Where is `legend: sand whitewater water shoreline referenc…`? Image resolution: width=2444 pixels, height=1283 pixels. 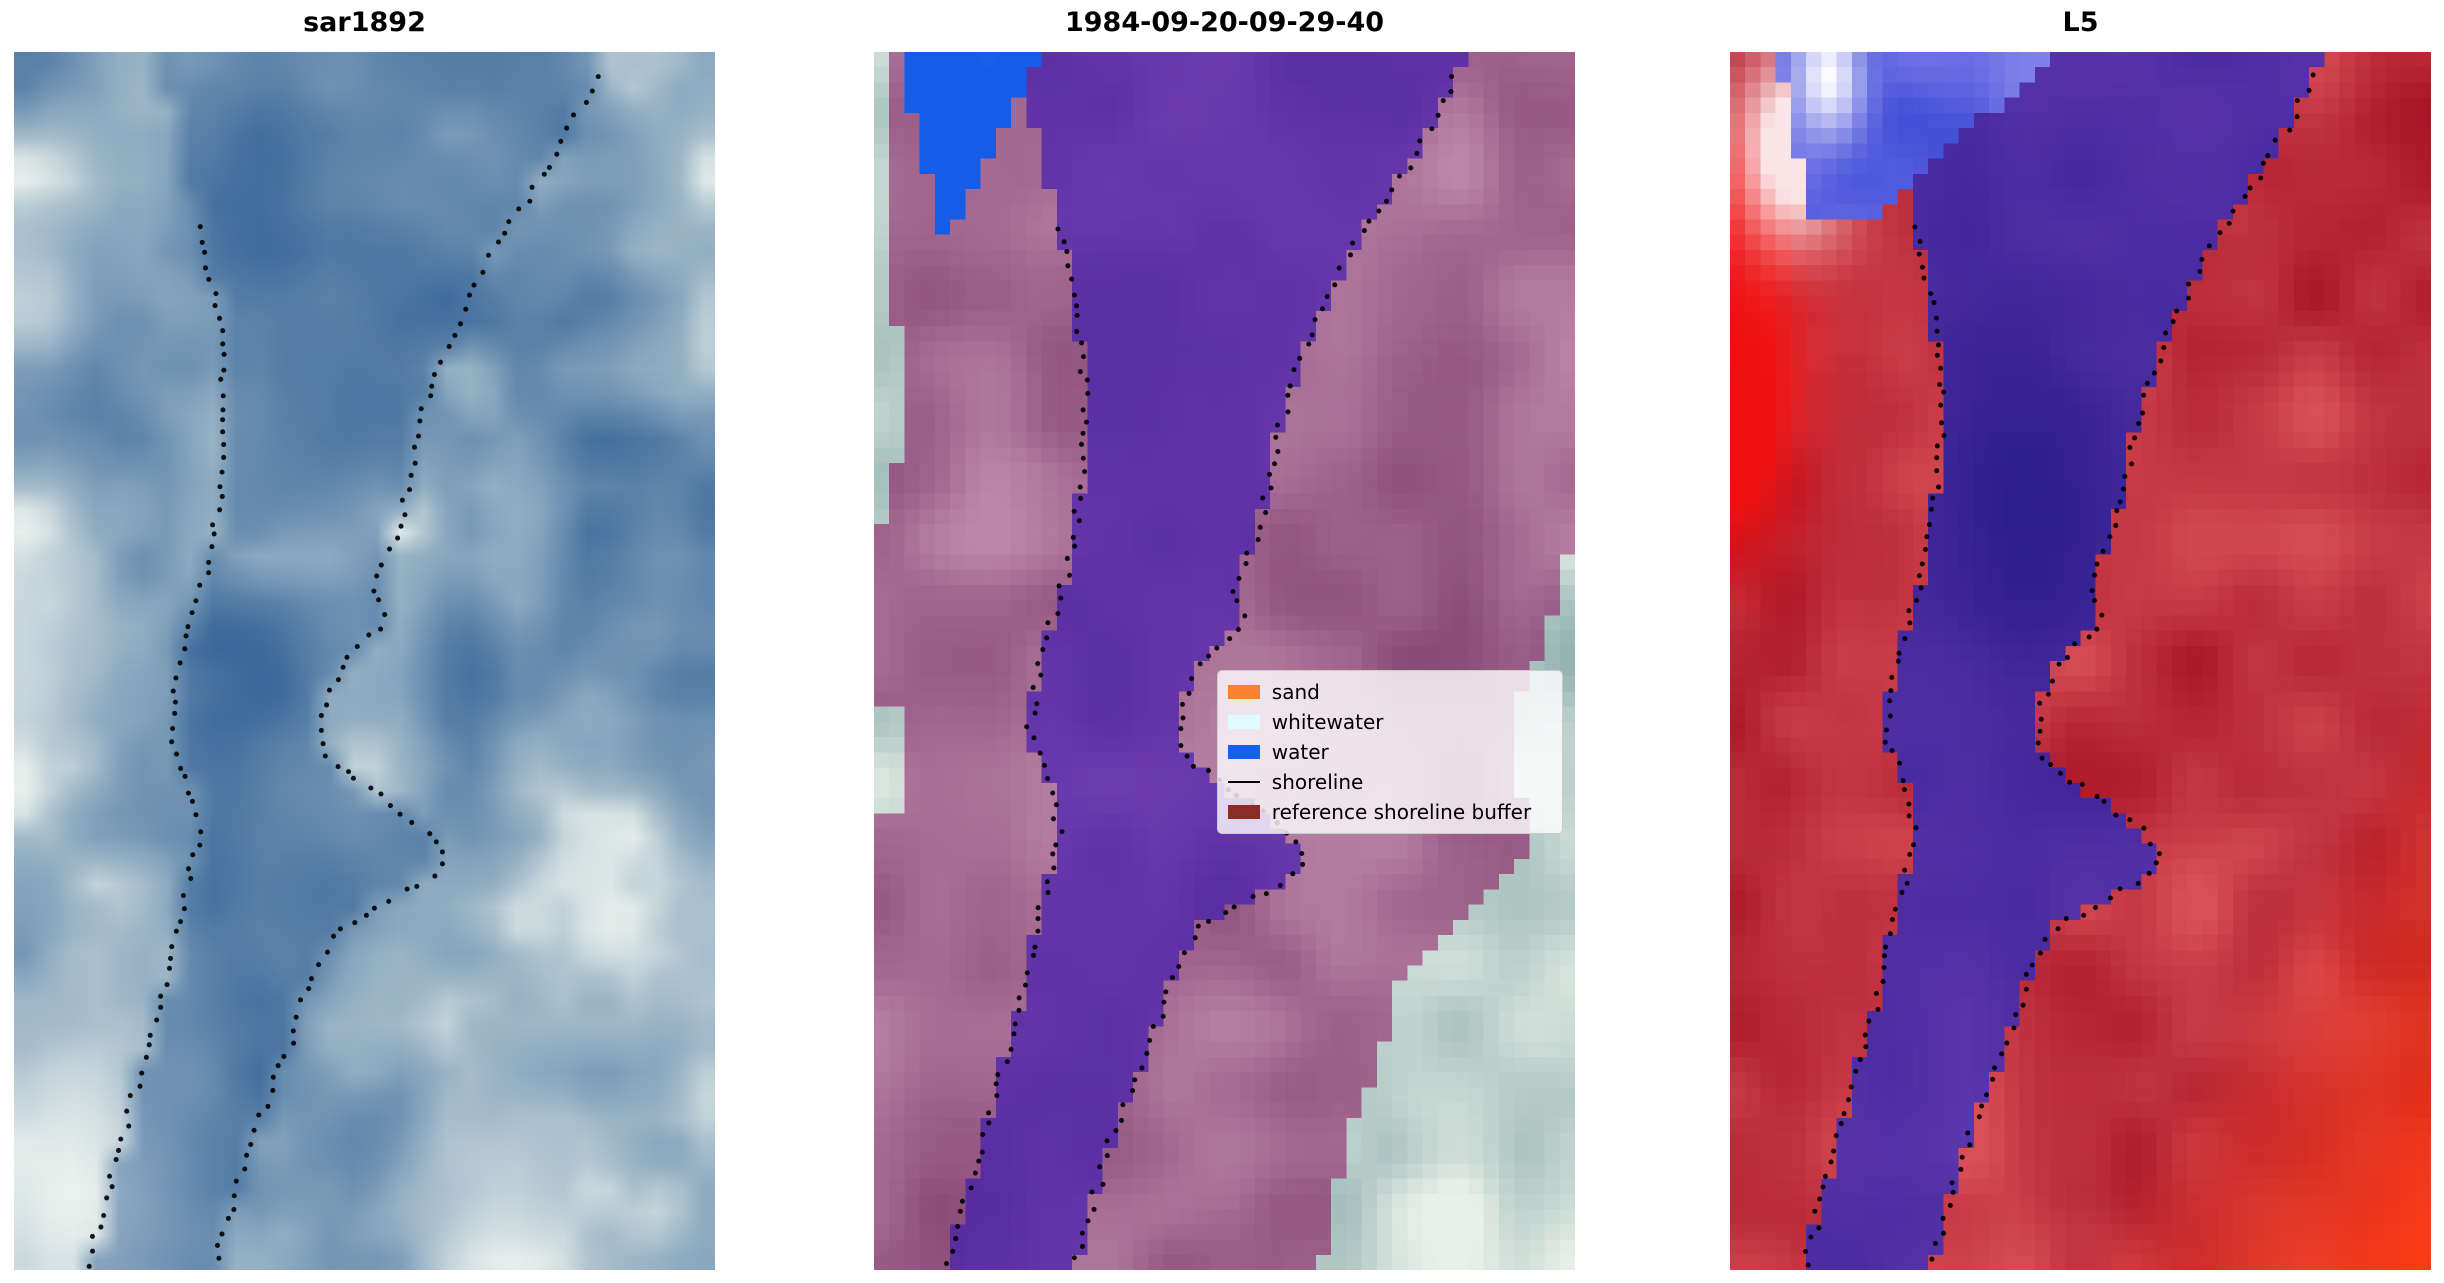 legend: sand whitewater water shoreline referenc… is located at coordinates (1390, 751).